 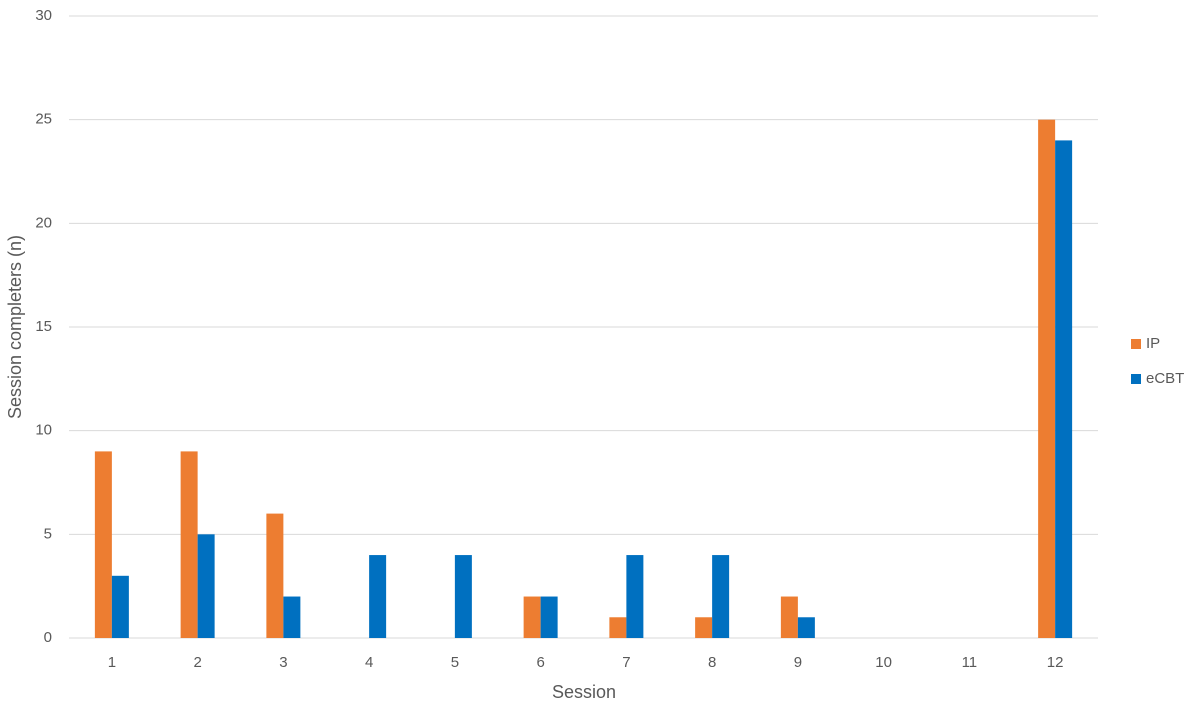 What do you see at coordinates (43, 119) in the screenshot?
I see `y-tick-label: 25` at bounding box center [43, 119].